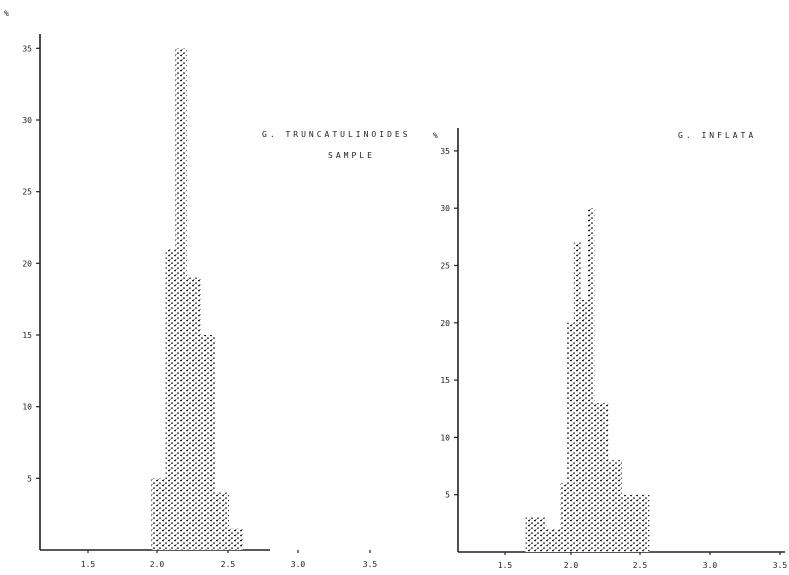 The image size is (789, 575). Describe the element at coordinates (27, 335) in the screenshot. I see `left-y-tick-label-15: 15` at that location.